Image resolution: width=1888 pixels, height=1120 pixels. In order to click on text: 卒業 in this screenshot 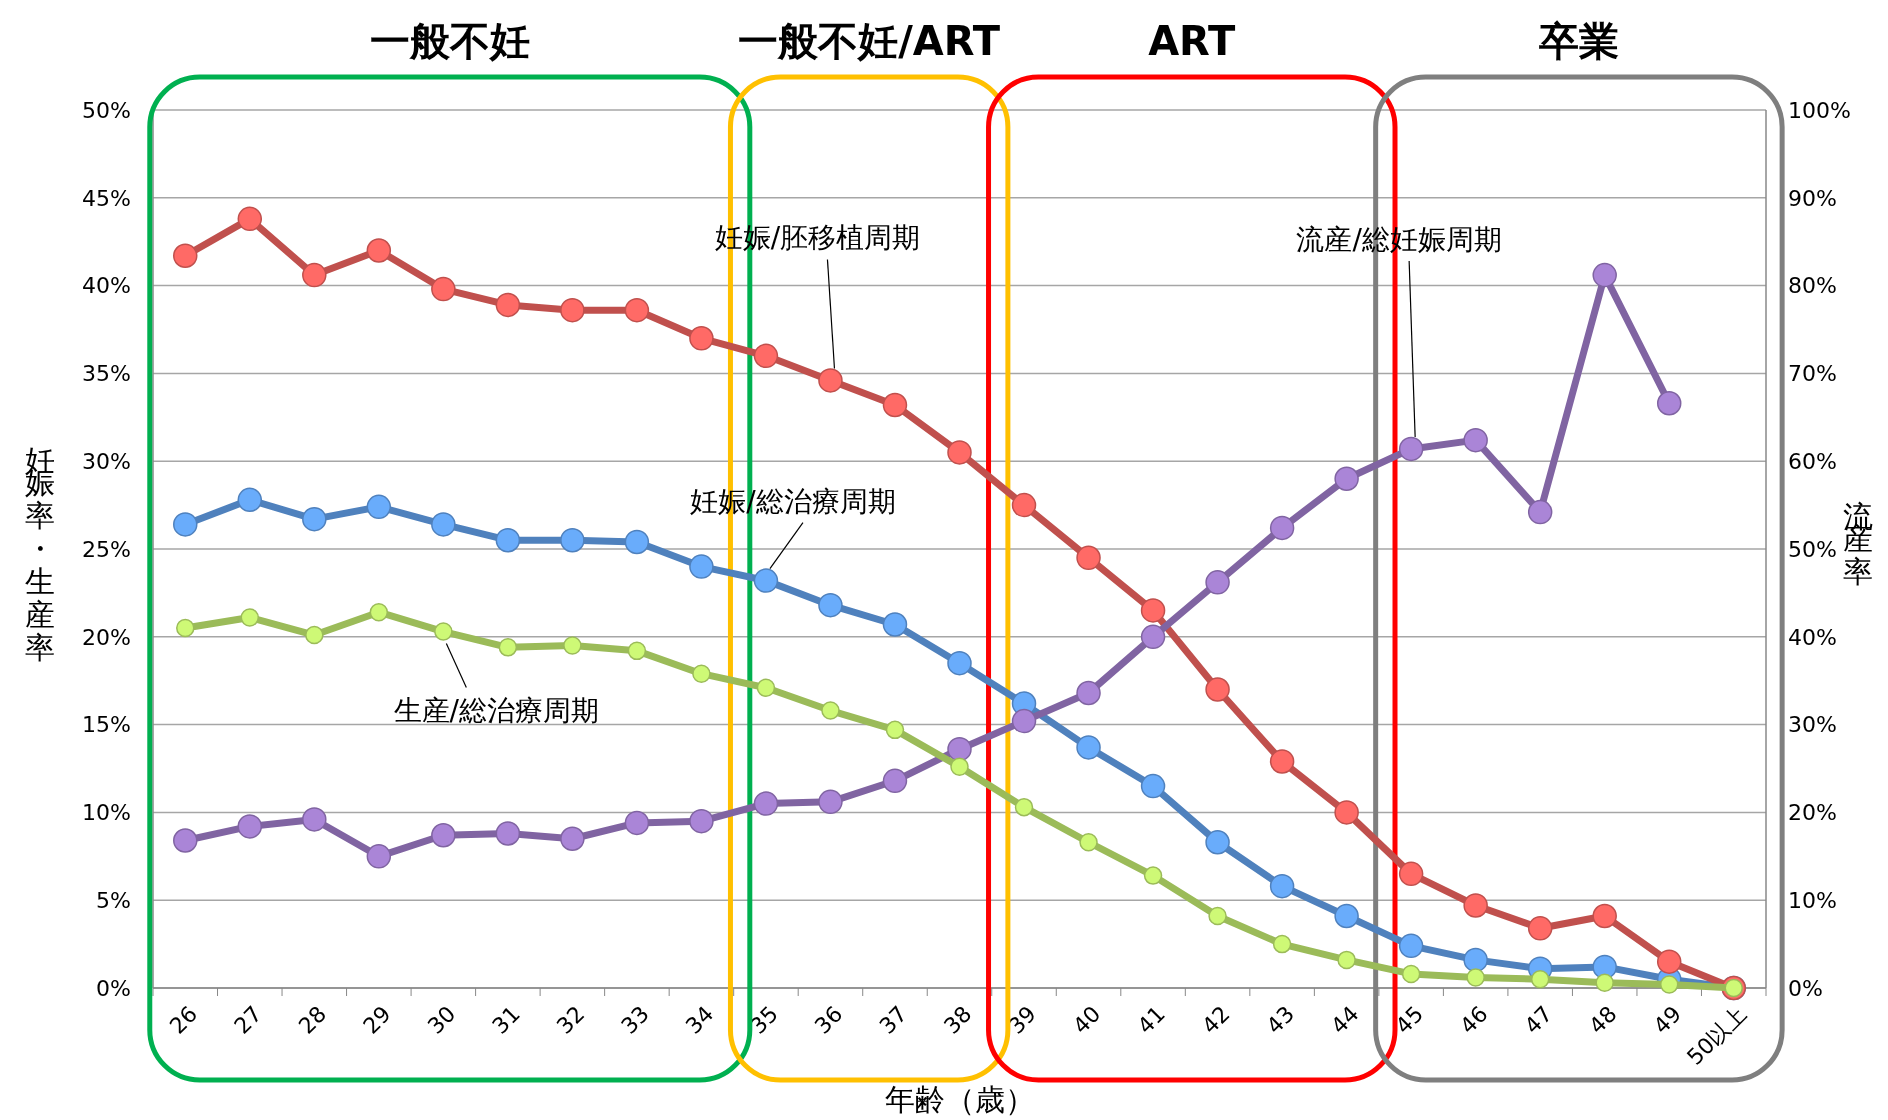, I will do `click(1578, 41)`.